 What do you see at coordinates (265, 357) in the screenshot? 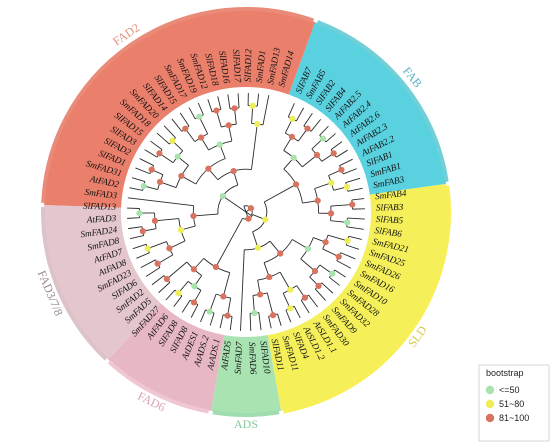
I see `leaf-label: SlFAD10` at bounding box center [265, 357].